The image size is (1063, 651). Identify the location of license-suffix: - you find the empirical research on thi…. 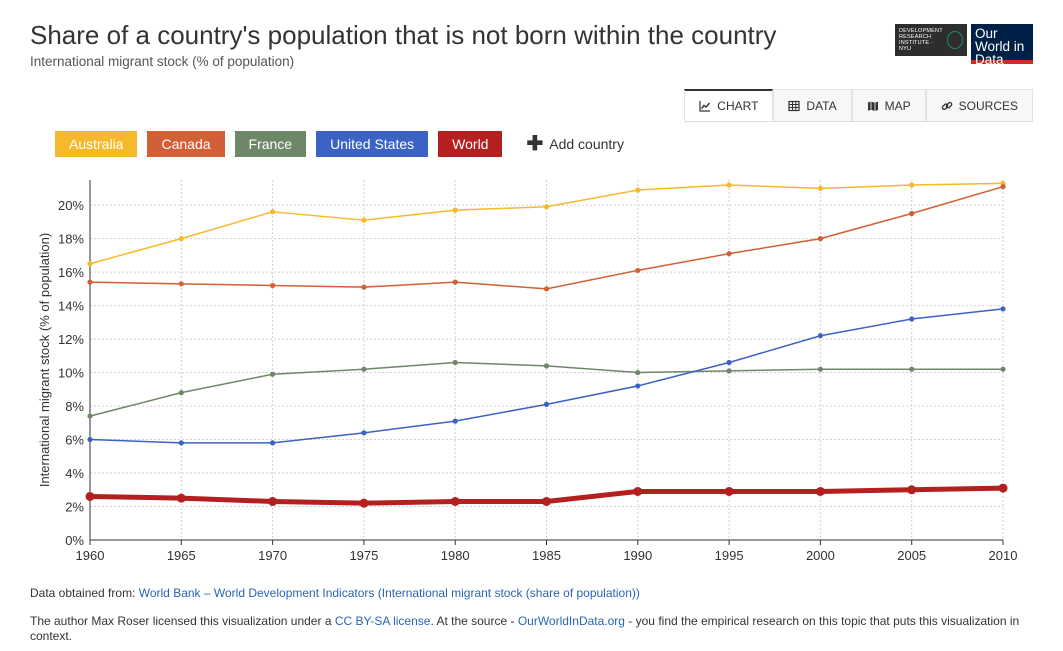
(525, 628).